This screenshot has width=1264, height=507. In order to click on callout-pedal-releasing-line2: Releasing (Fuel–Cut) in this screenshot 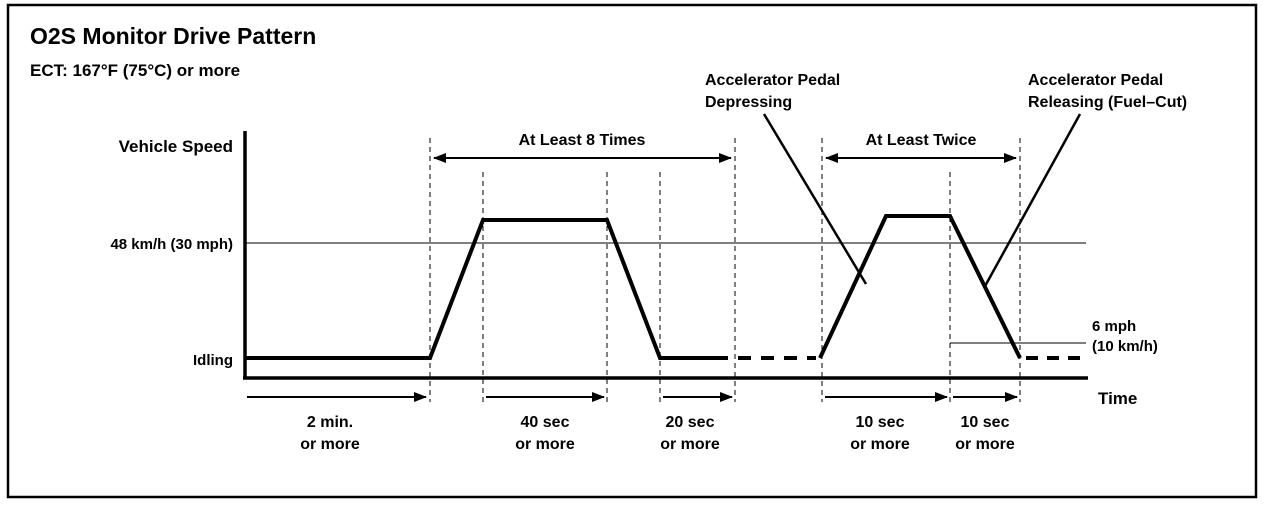, I will do `click(1107, 102)`.